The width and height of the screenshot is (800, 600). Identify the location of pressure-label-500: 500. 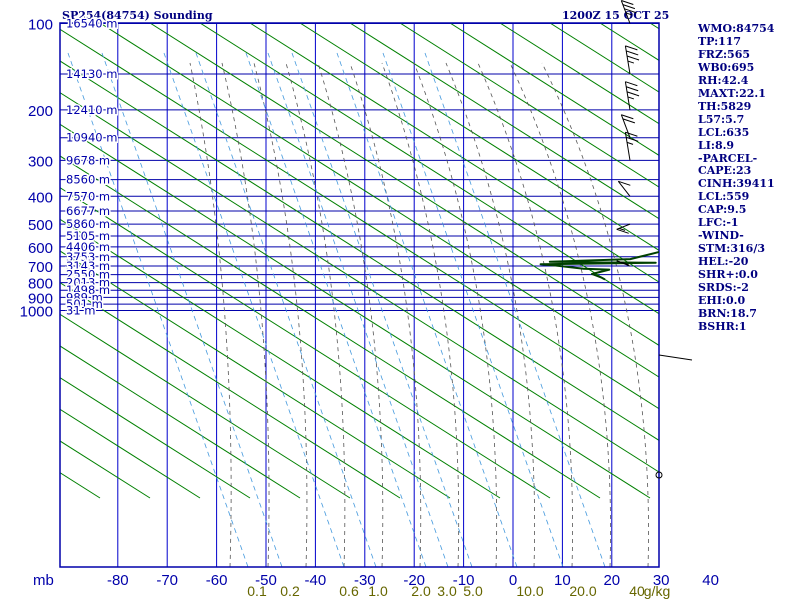
(40, 225).